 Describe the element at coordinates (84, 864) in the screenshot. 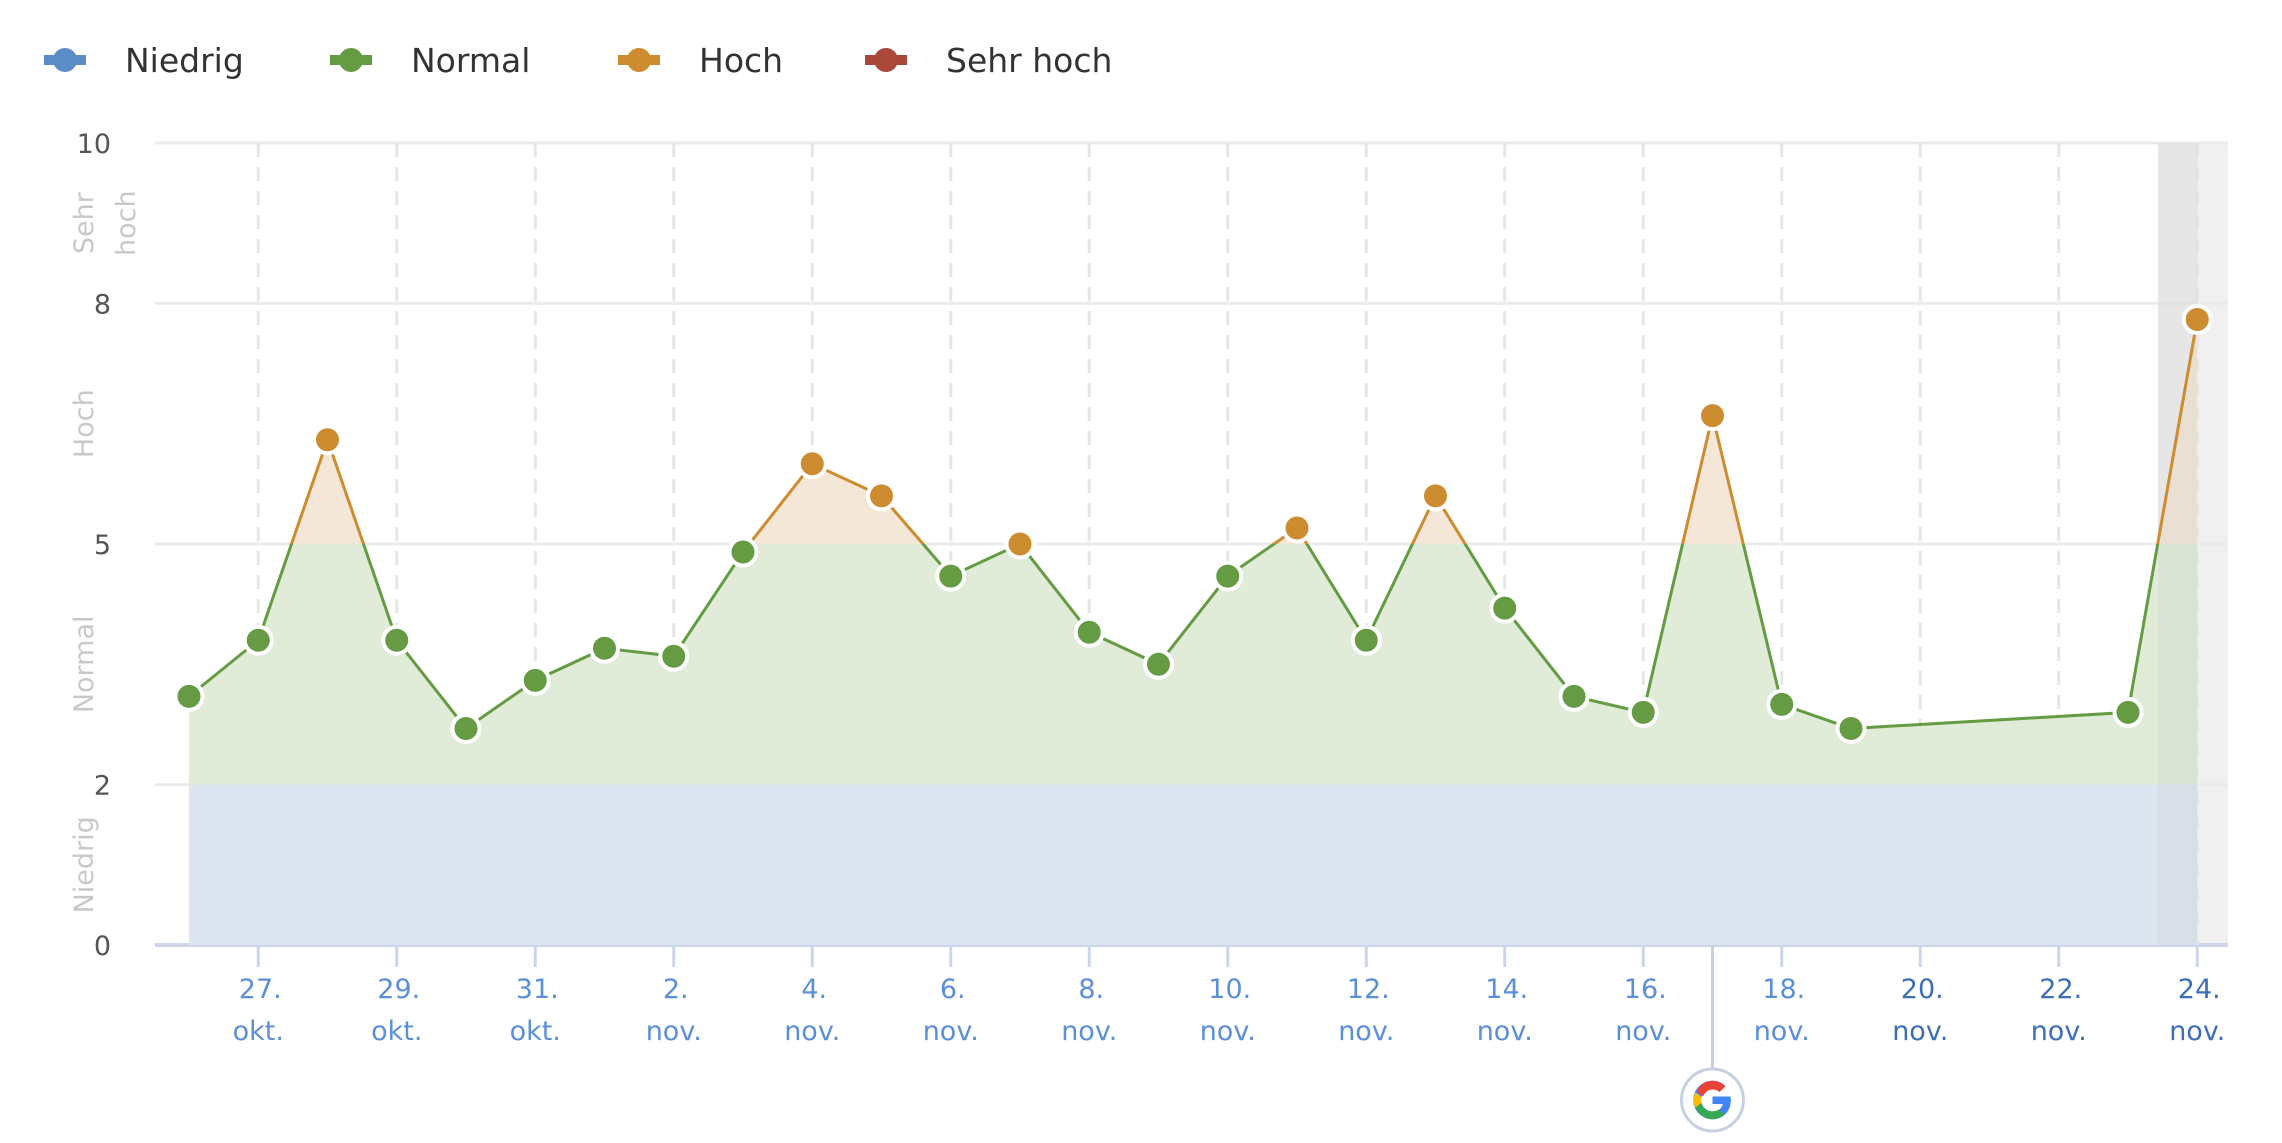

I see `y-band-label: Niedrig` at that location.